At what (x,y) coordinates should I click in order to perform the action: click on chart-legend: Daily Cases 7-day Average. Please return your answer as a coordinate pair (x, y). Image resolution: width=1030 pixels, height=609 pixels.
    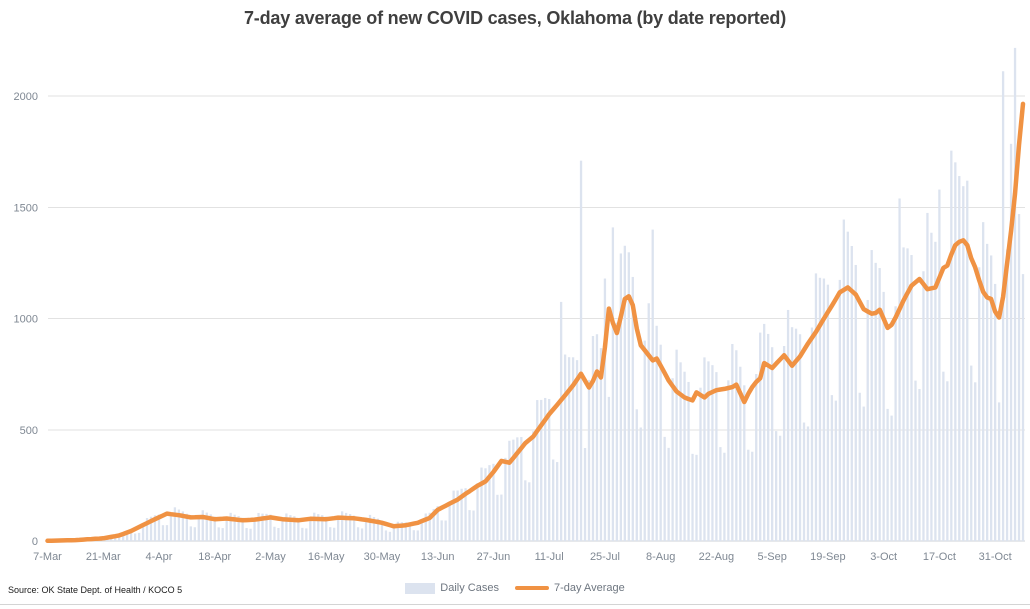
    Looking at the image, I should click on (515, 588).